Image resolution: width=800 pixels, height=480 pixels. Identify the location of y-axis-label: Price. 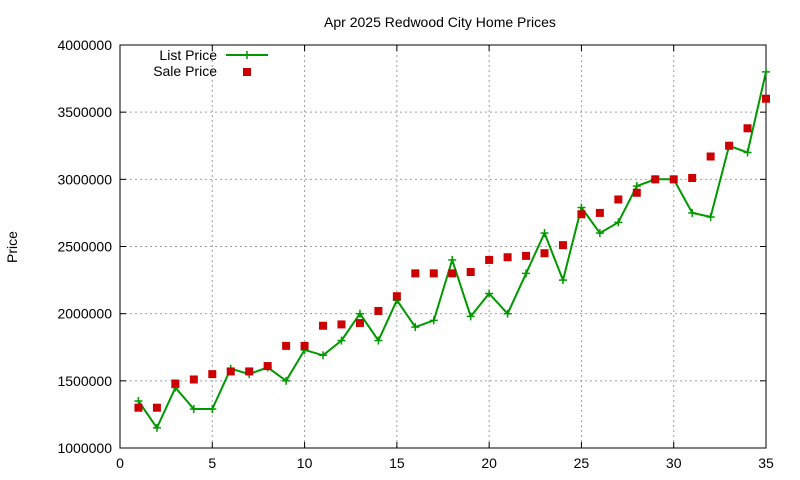
(12, 247).